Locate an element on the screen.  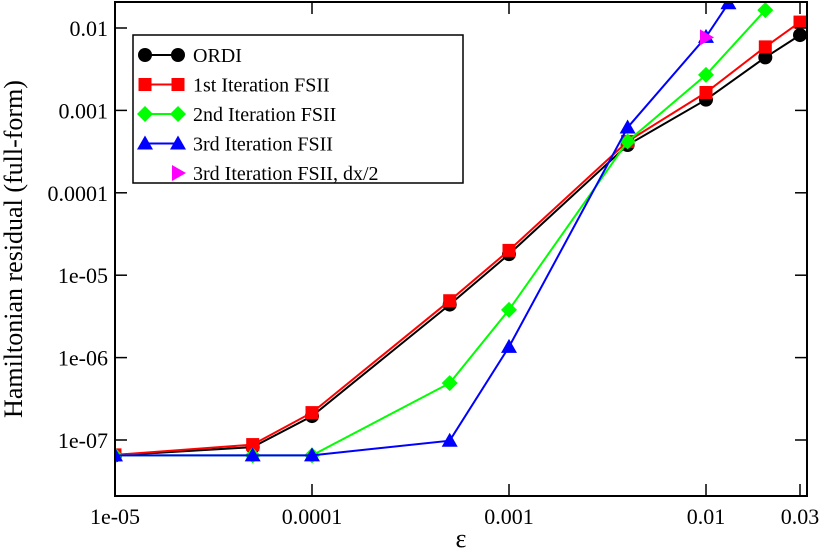
legend-item-3rd-iteration-fsii-dx-2: 3rd Iteration FSII, dx/2 is located at coordinates (275, 174).